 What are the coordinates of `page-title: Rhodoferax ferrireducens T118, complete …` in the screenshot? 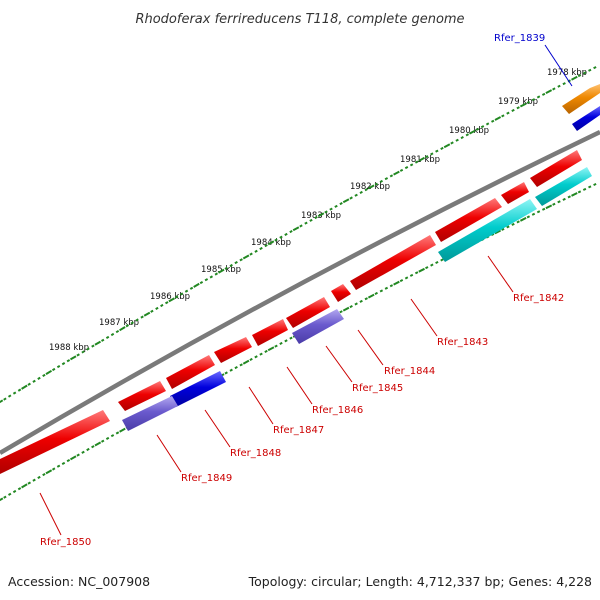 It's located at (299, 19).